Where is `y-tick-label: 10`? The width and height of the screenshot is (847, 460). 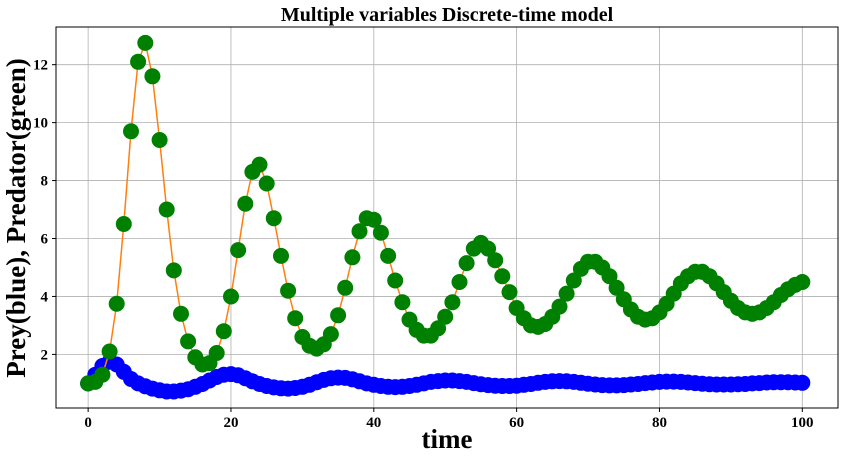
y-tick-label: 10 is located at coordinates (40, 124).